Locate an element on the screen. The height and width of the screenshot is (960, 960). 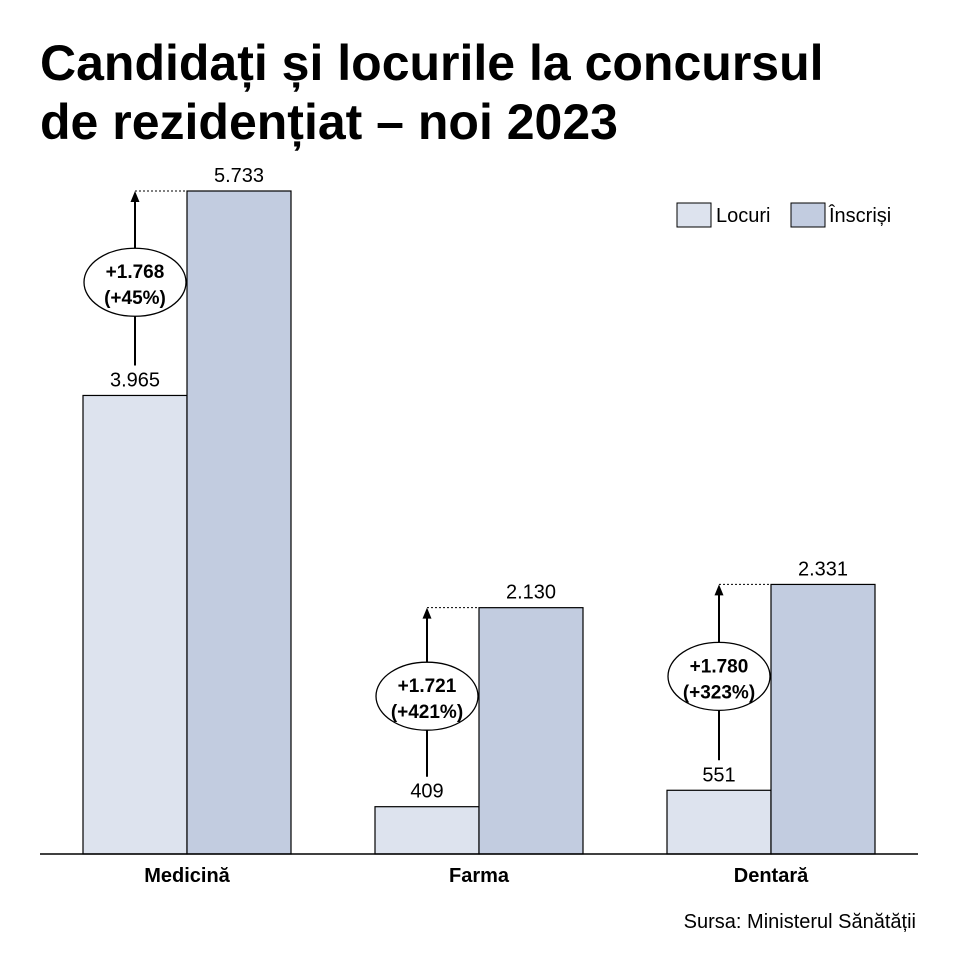
category-label-farma: Farma is located at coordinates (479, 876).